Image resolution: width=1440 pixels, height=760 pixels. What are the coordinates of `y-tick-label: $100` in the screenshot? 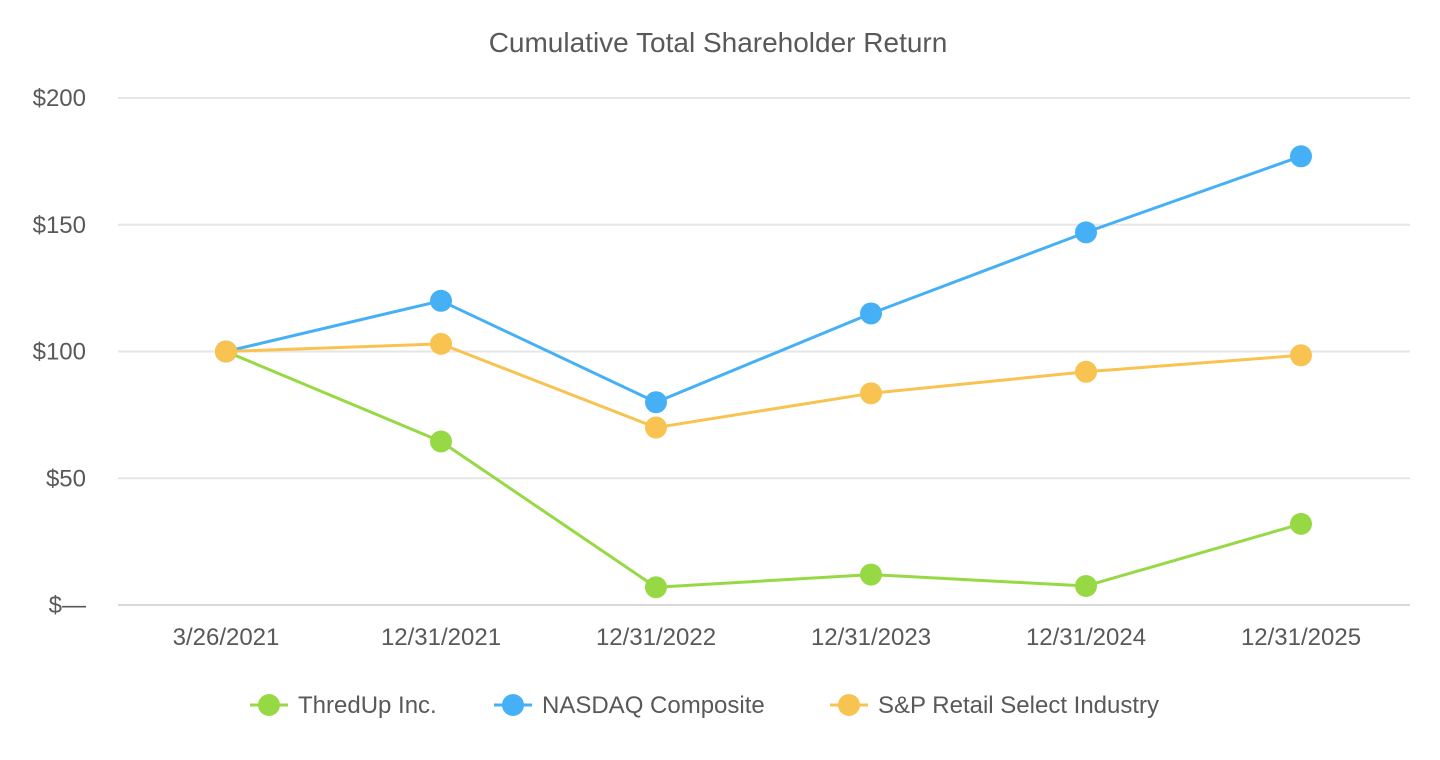 It's located at (59, 352).